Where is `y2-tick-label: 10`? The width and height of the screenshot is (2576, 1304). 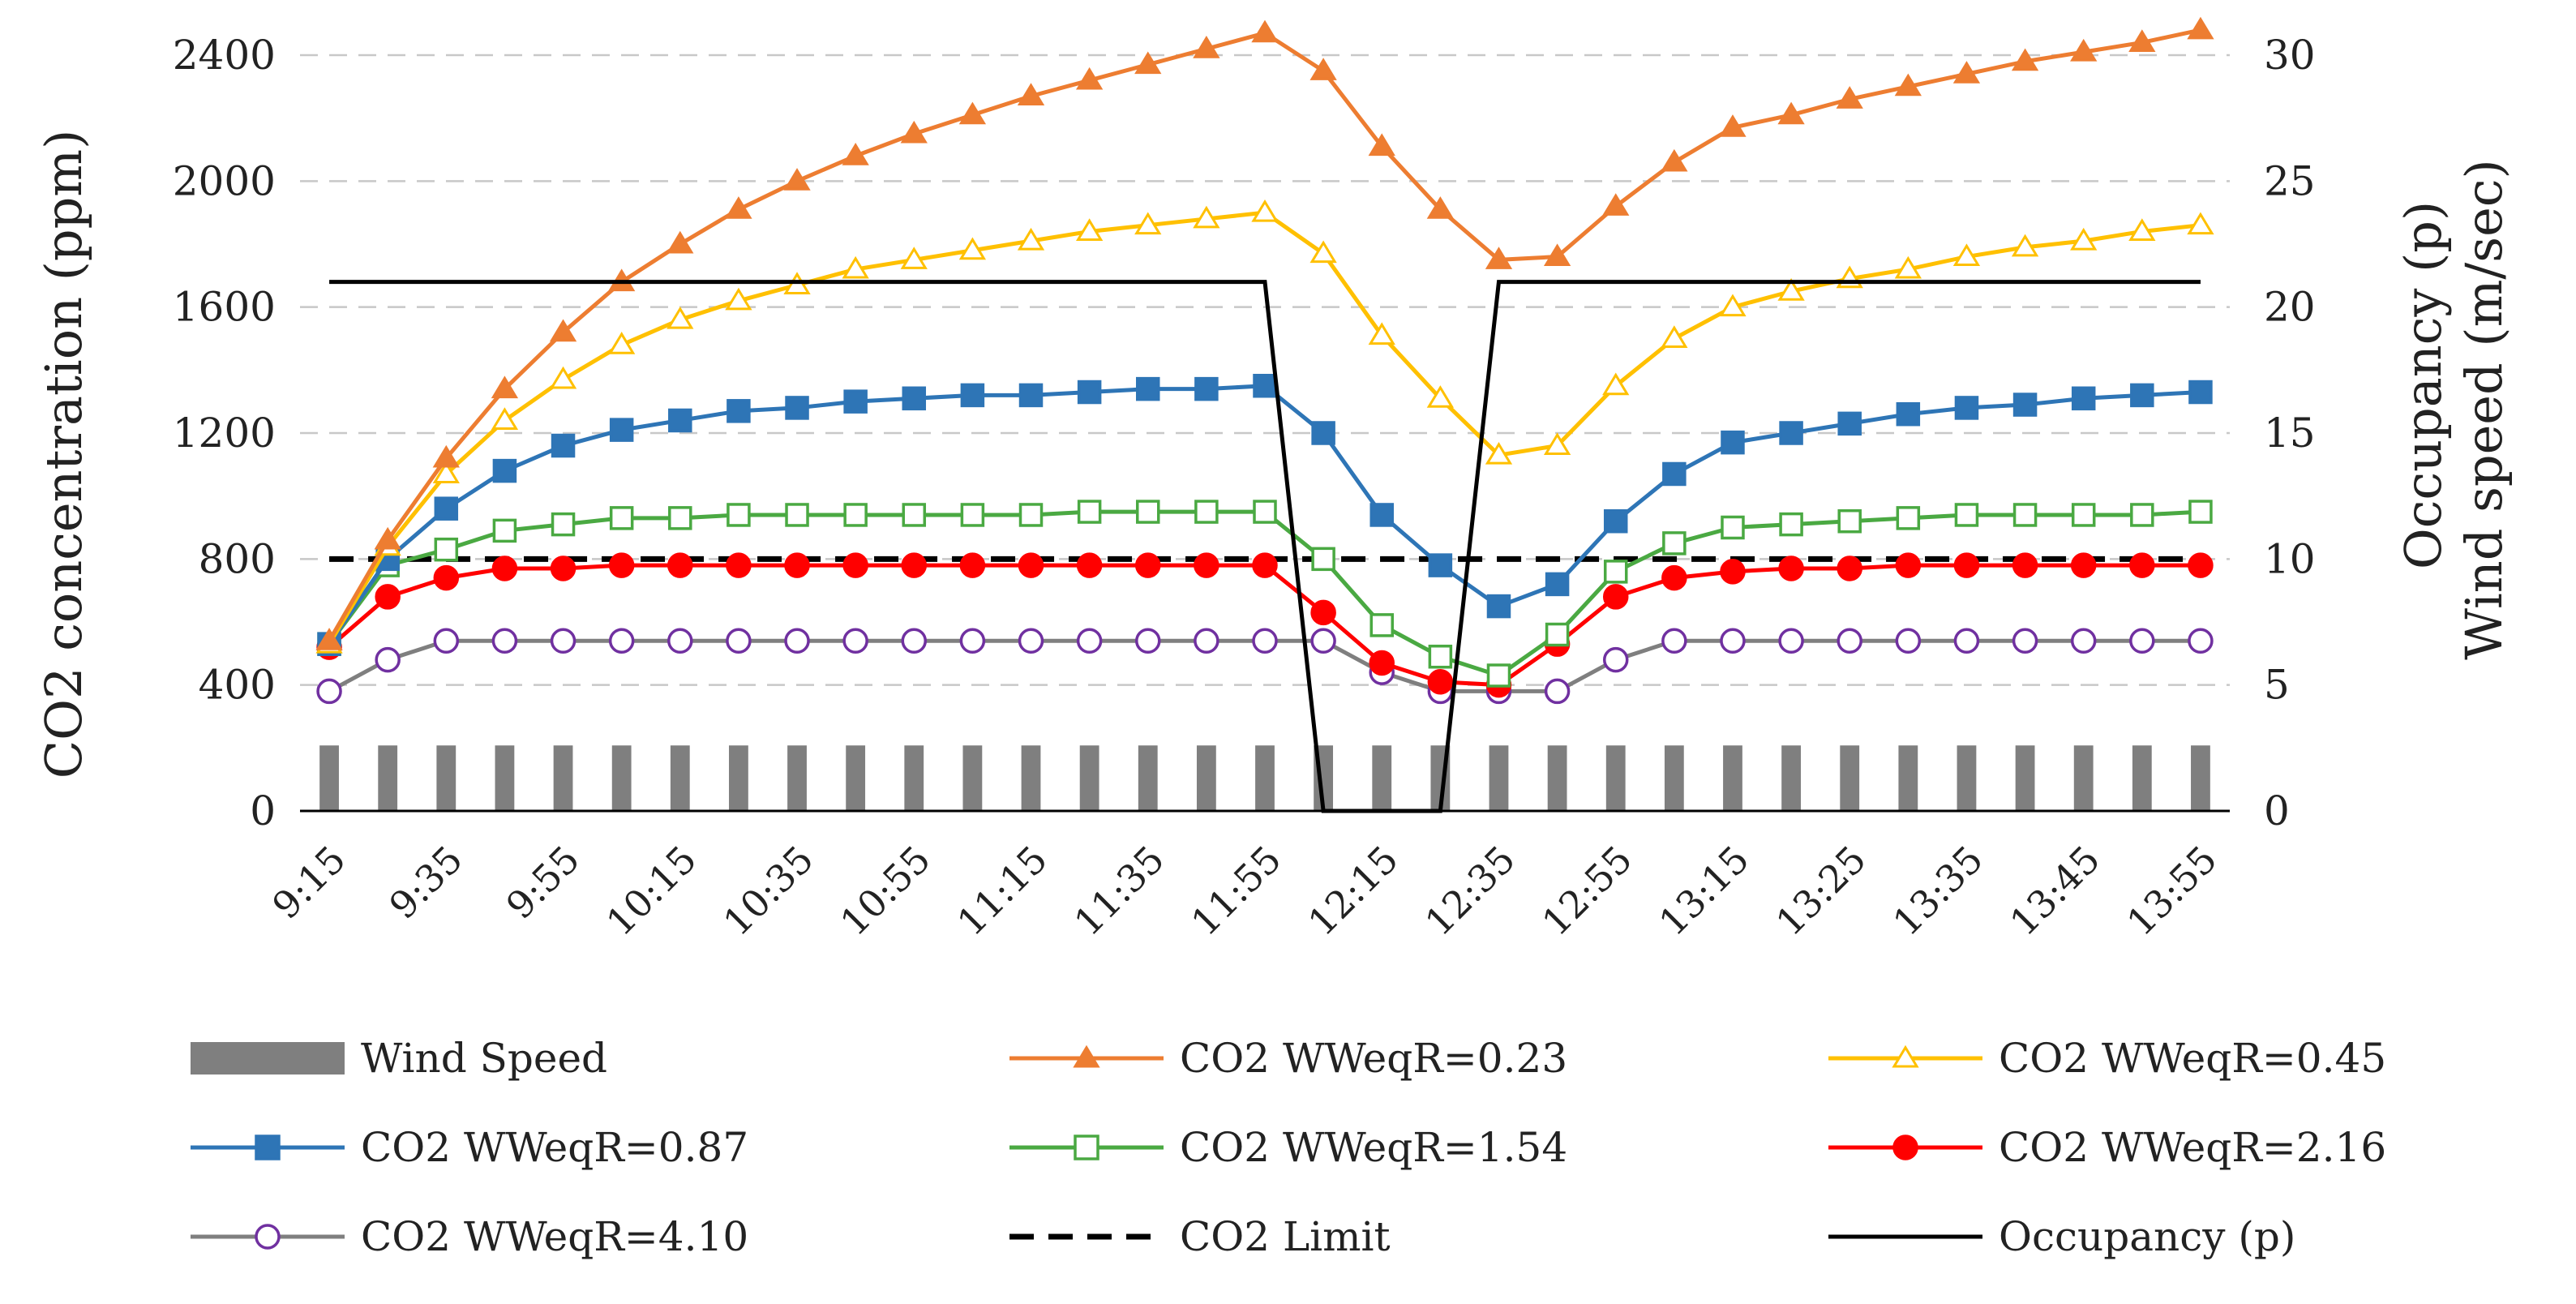 y2-tick-label: 10 is located at coordinates (2290, 558).